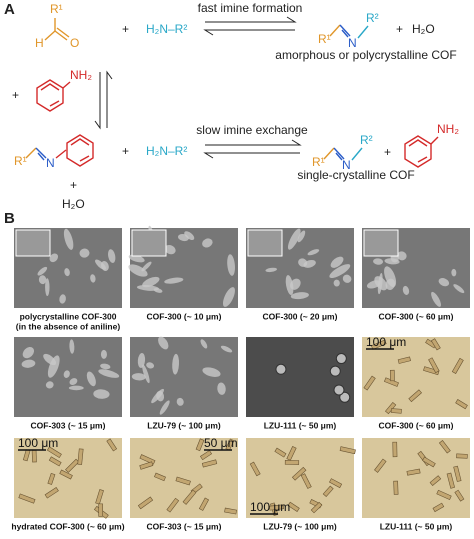 The width and height of the screenshot is (474, 539). Describe the element at coordinates (62, 99) in the screenshot. I see `aniline: + NH₂` at that location.